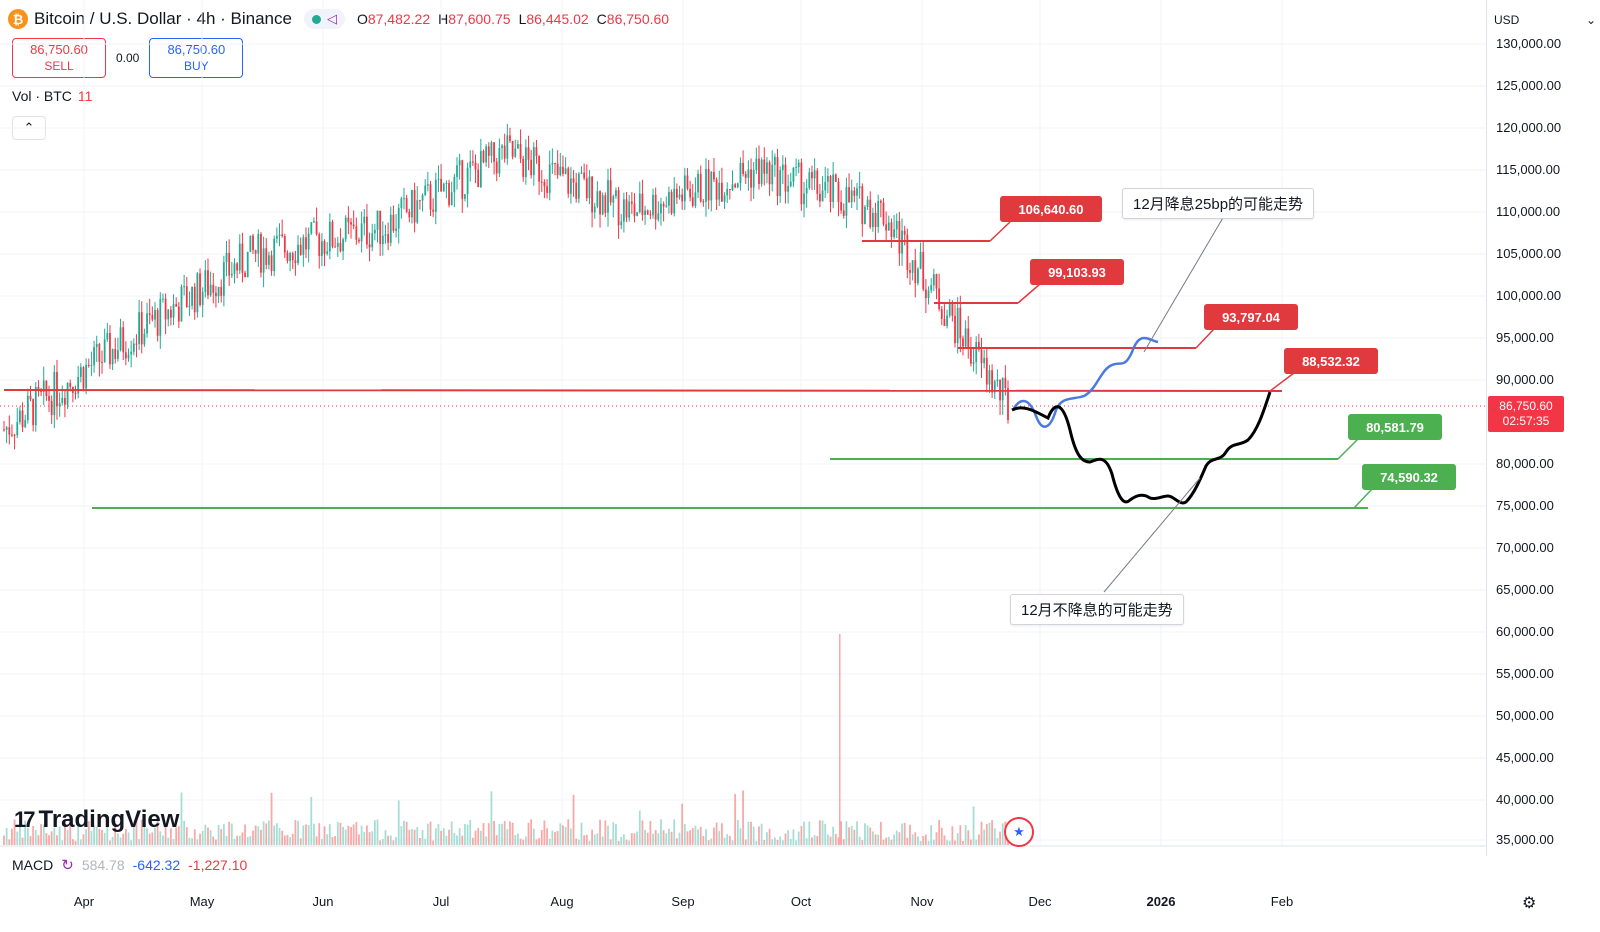 Image resolution: width=1600 pixels, height=932 pixels. Describe the element at coordinates (59, 58) in the screenshot. I see `sell-button: 86,750.60 SELL` at that location.